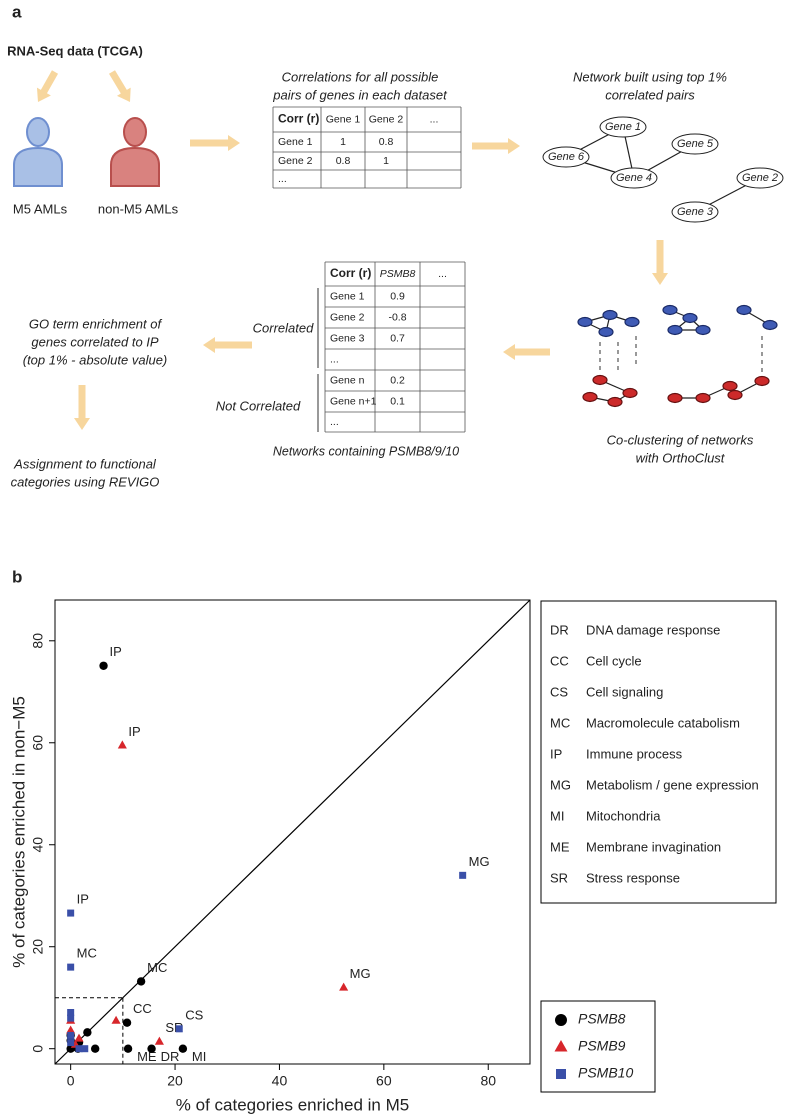 Image resolution: width=787 pixels, height=1120 pixels. Describe the element at coordinates (75, 50) in the screenshot. I see `data-source: RNA-Seq data (TCGA)` at that location.